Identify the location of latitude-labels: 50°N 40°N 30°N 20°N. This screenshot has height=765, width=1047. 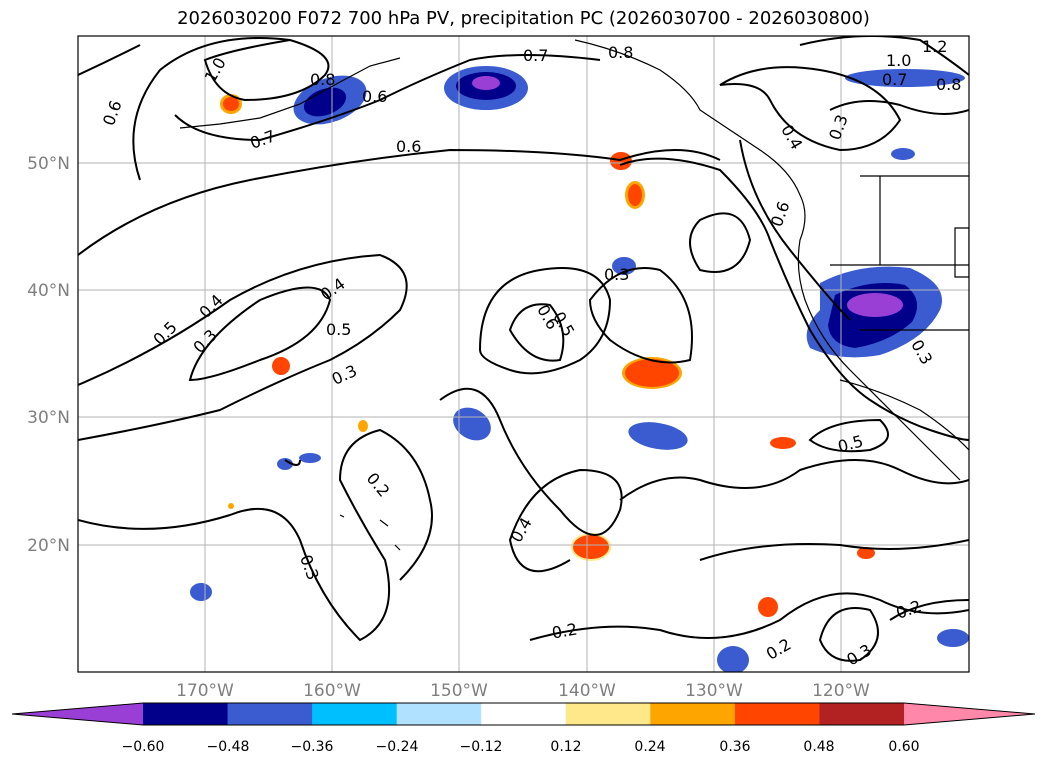
(48, 355).